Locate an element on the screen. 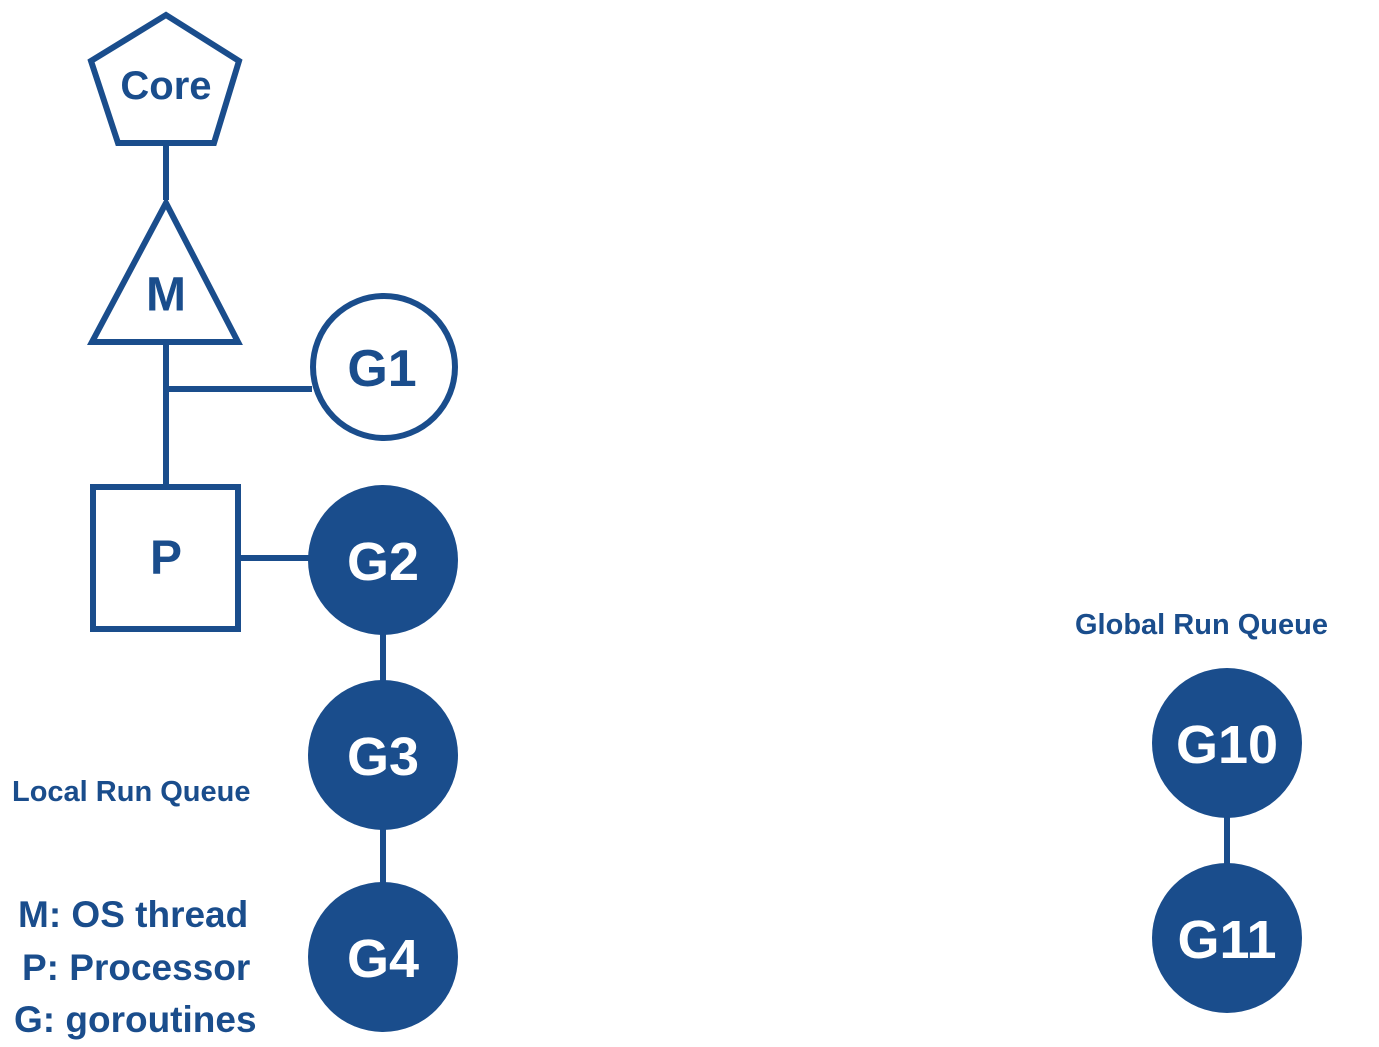  g3-circle-shape is located at coordinates (383, 755).